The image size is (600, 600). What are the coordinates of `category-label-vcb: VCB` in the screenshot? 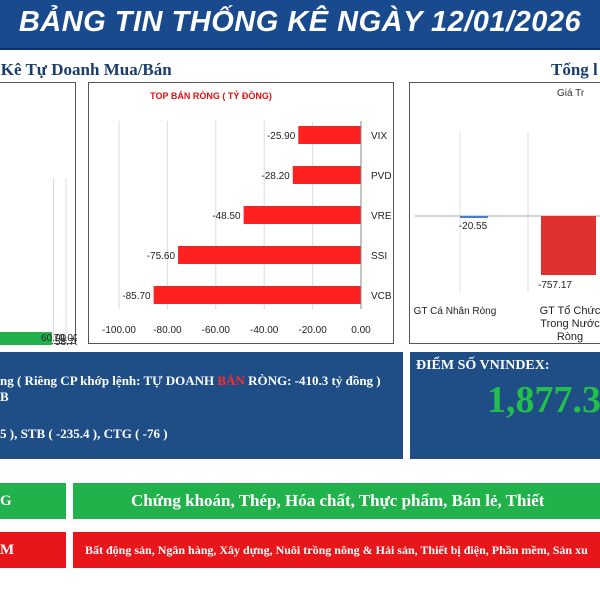 It's located at (381, 296).